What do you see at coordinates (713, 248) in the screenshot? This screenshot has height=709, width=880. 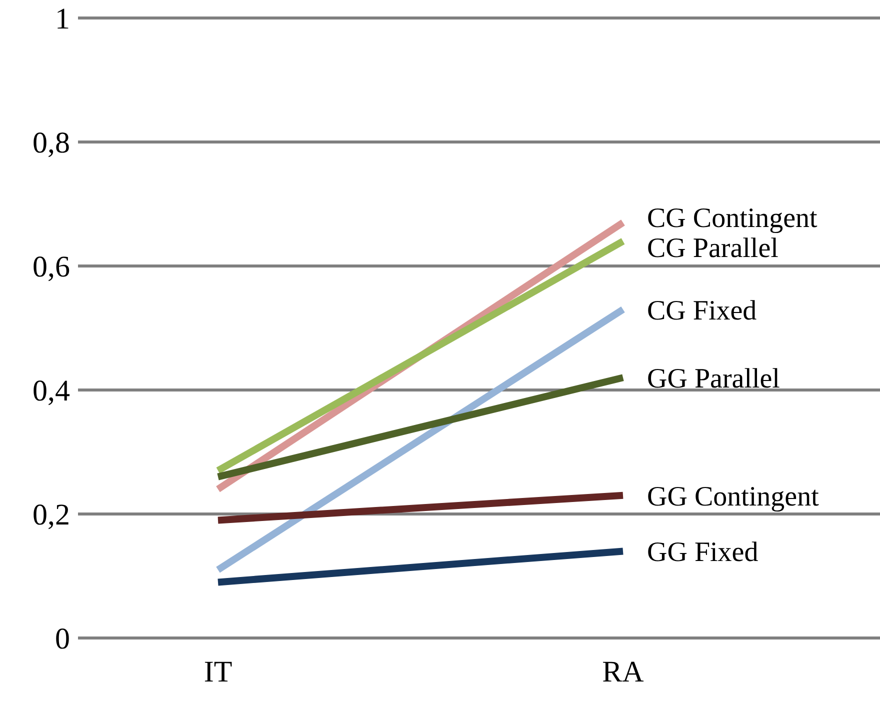 I see `series-label: CG Parallel` at bounding box center [713, 248].